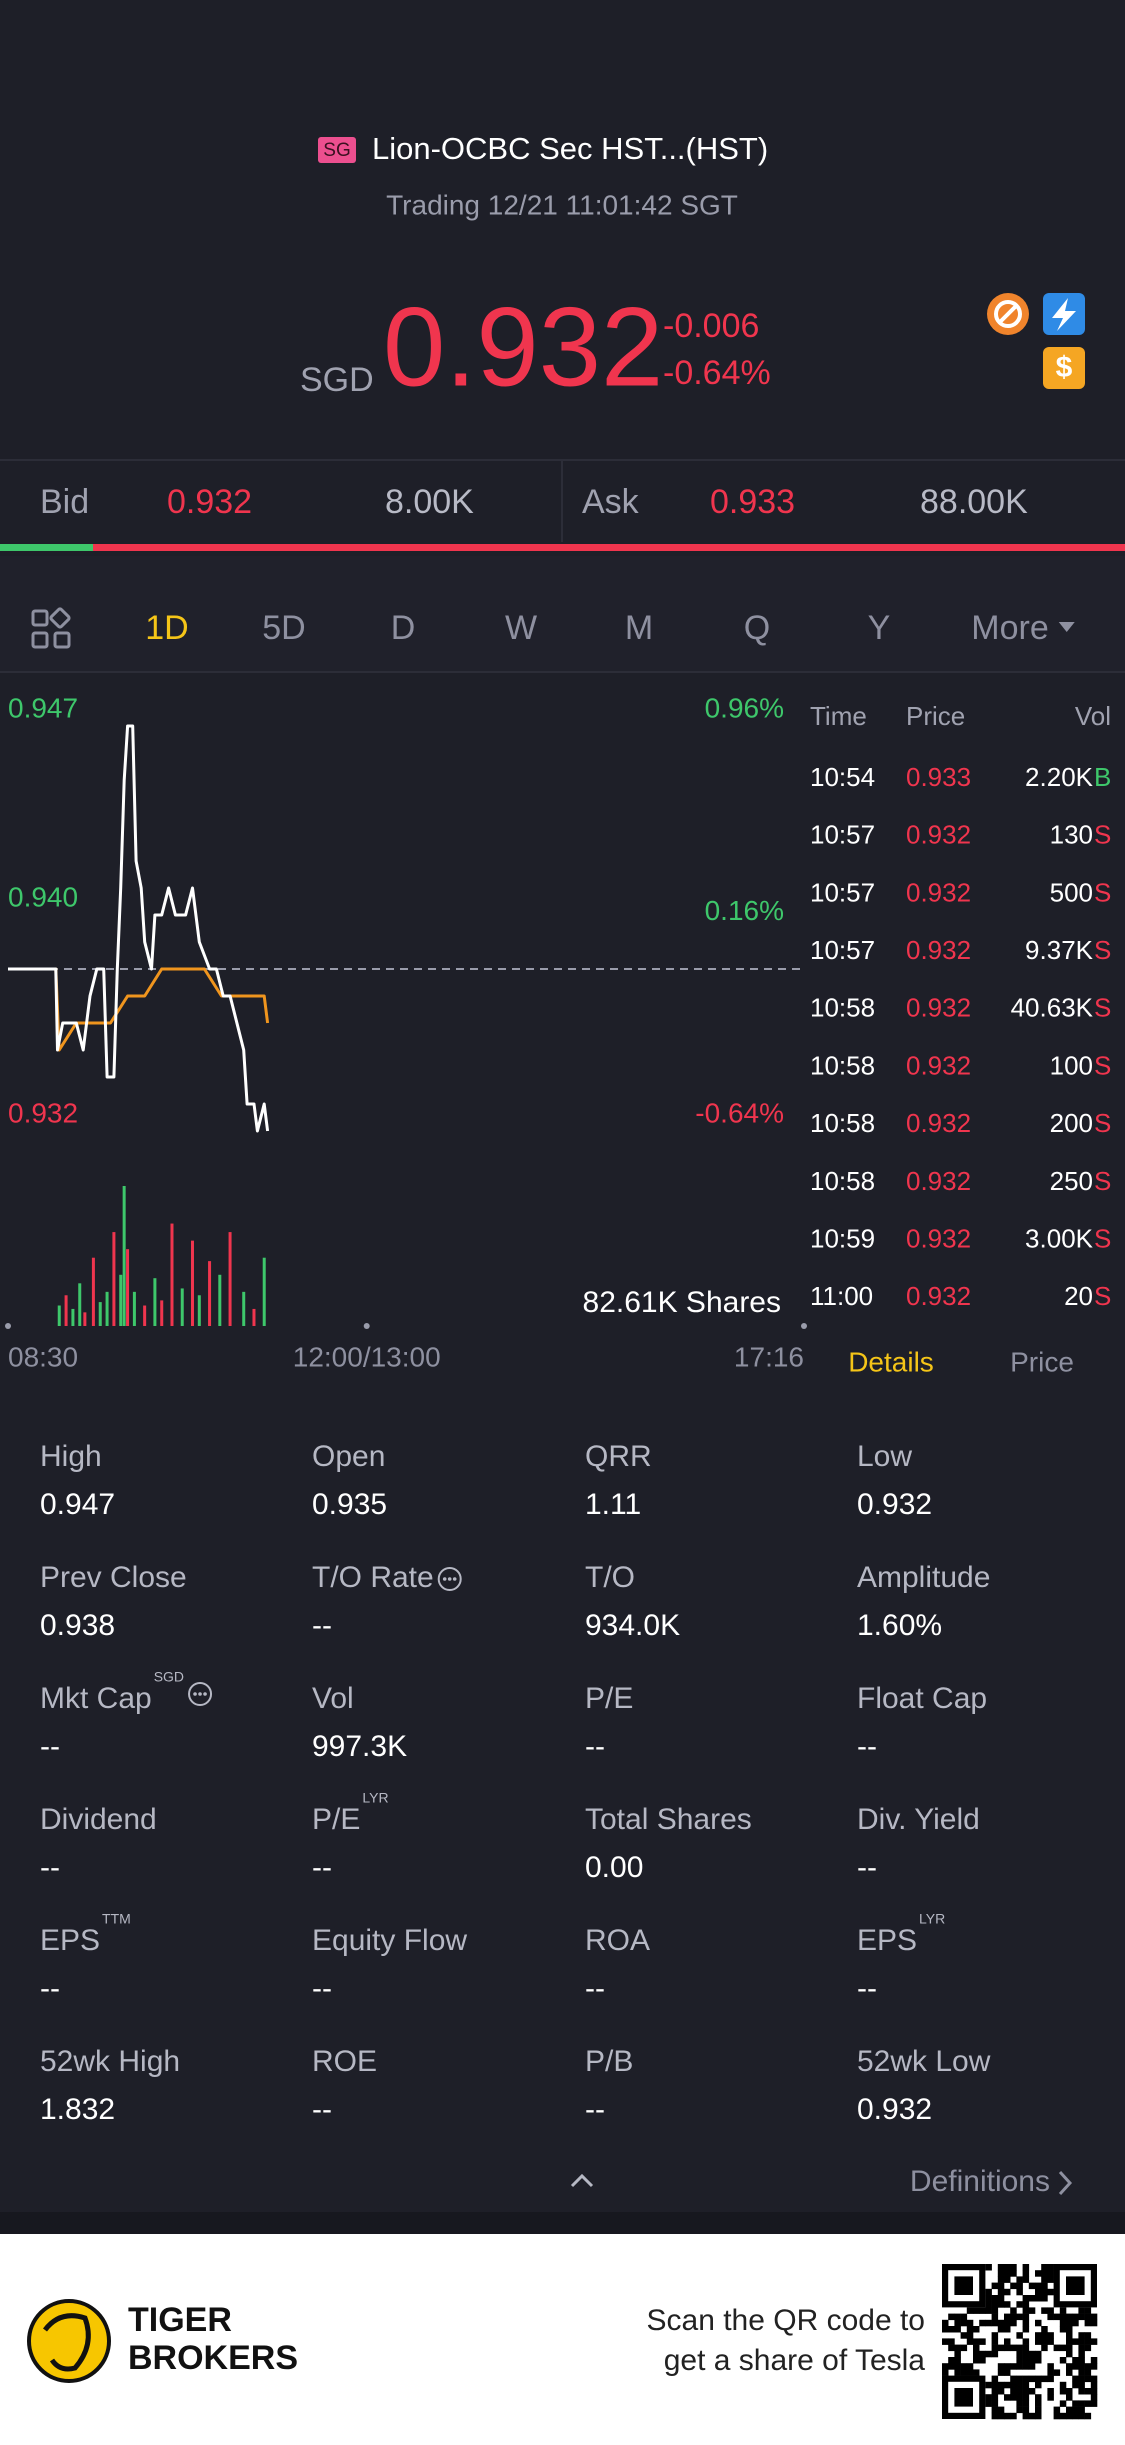  Describe the element at coordinates (744, 707) in the screenshot. I see `y2-tick-label: 0.96%` at that location.